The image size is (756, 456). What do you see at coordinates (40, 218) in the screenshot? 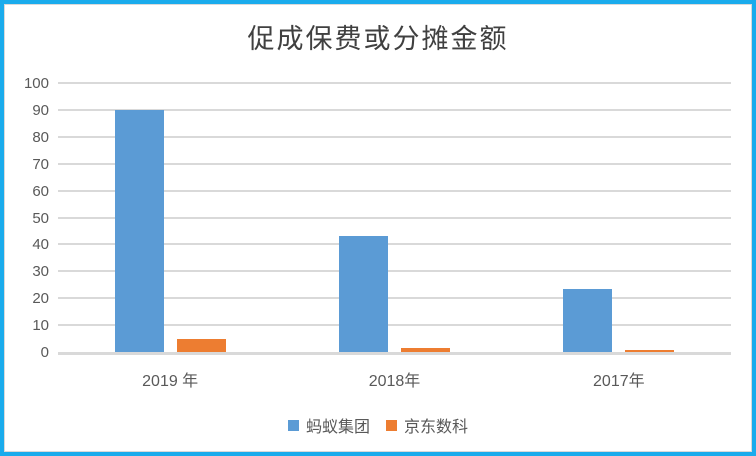
I see `y-tick-label-50: 50` at bounding box center [40, 218].